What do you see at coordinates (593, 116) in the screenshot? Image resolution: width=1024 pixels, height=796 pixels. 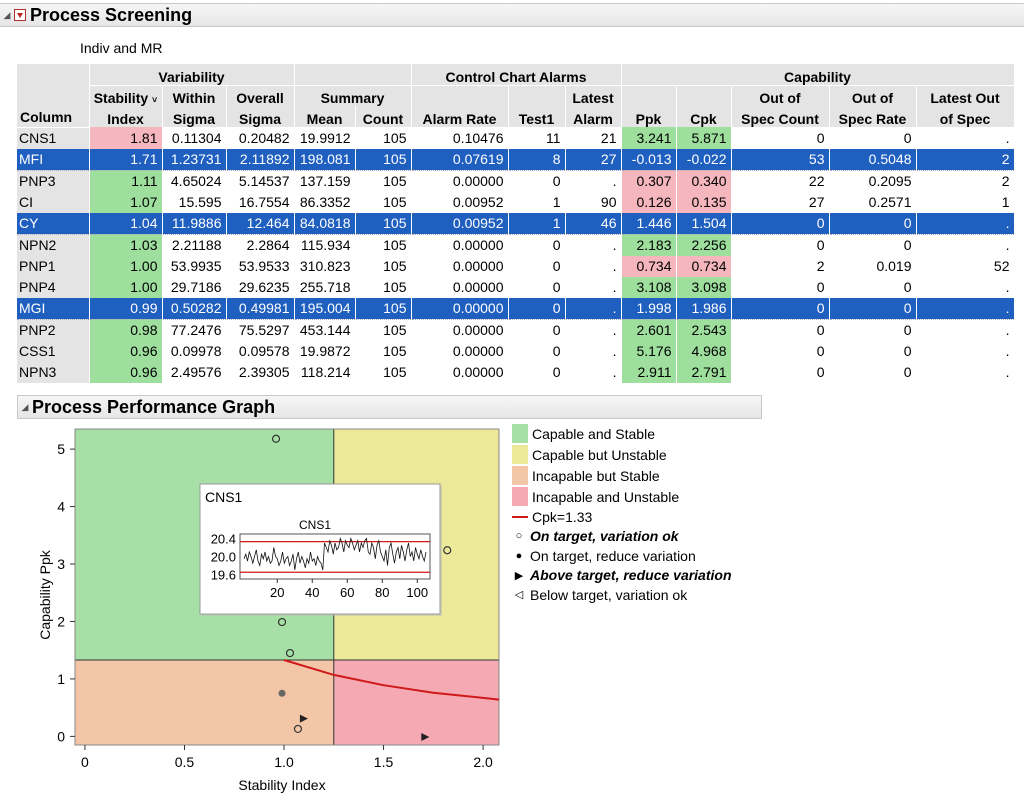 I see `col-header-latest-2: Alarm` at bounding box center [593, 116].